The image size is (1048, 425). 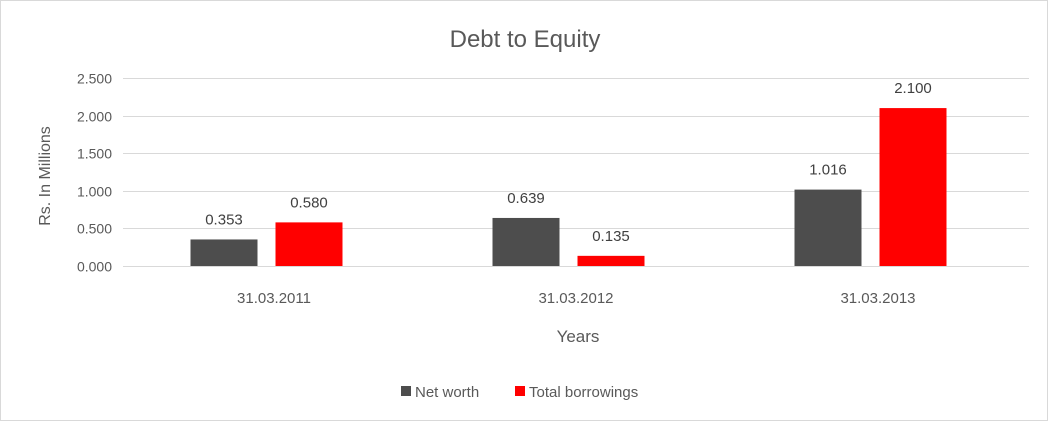 What do you see at coordinates (94, 117) in the screenshot?
I see `y-tick-label: 2.000` at bounding box center [94, 117].